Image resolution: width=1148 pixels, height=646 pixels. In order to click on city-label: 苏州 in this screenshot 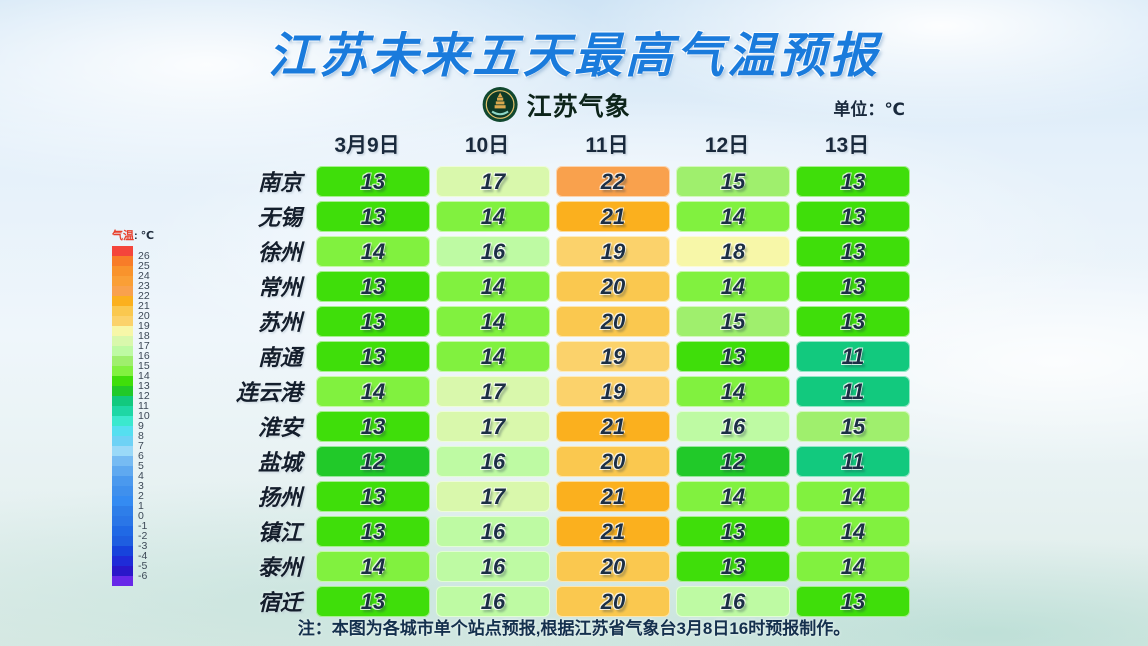, I will do `click(279, 322)`.